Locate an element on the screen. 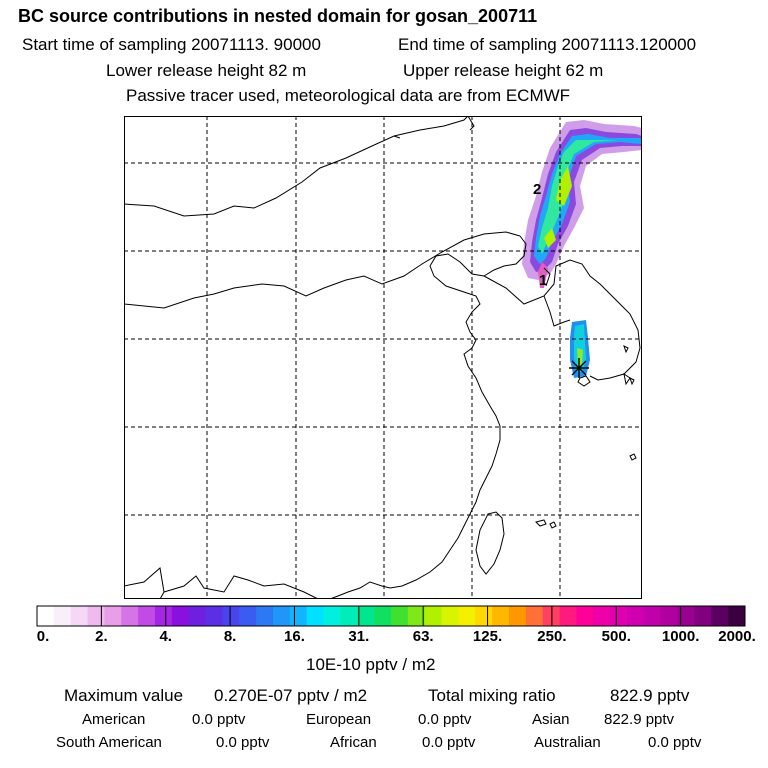  max-value: 0.270E-07 pptv / m2 is located at coordinates (291, 695).